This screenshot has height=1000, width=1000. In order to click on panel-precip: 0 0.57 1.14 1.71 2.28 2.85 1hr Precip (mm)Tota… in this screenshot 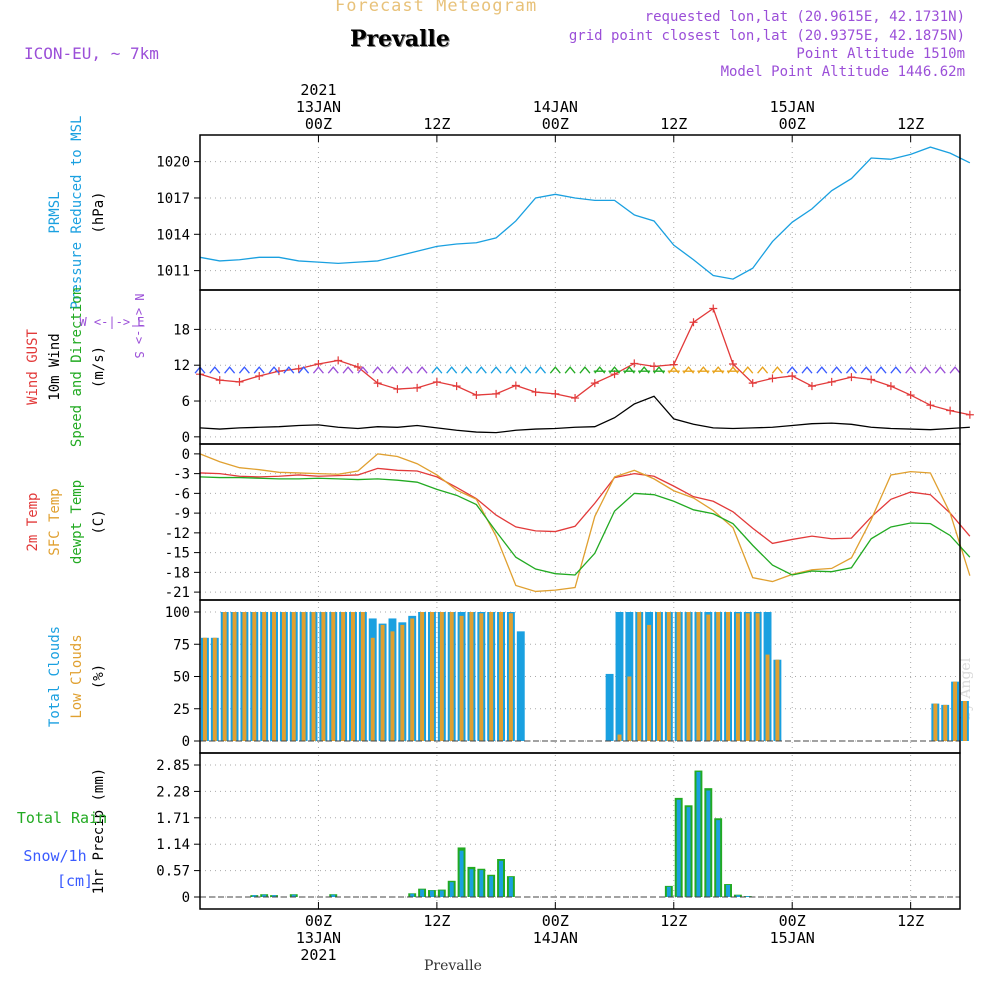, I will do `click(489, 831)`.